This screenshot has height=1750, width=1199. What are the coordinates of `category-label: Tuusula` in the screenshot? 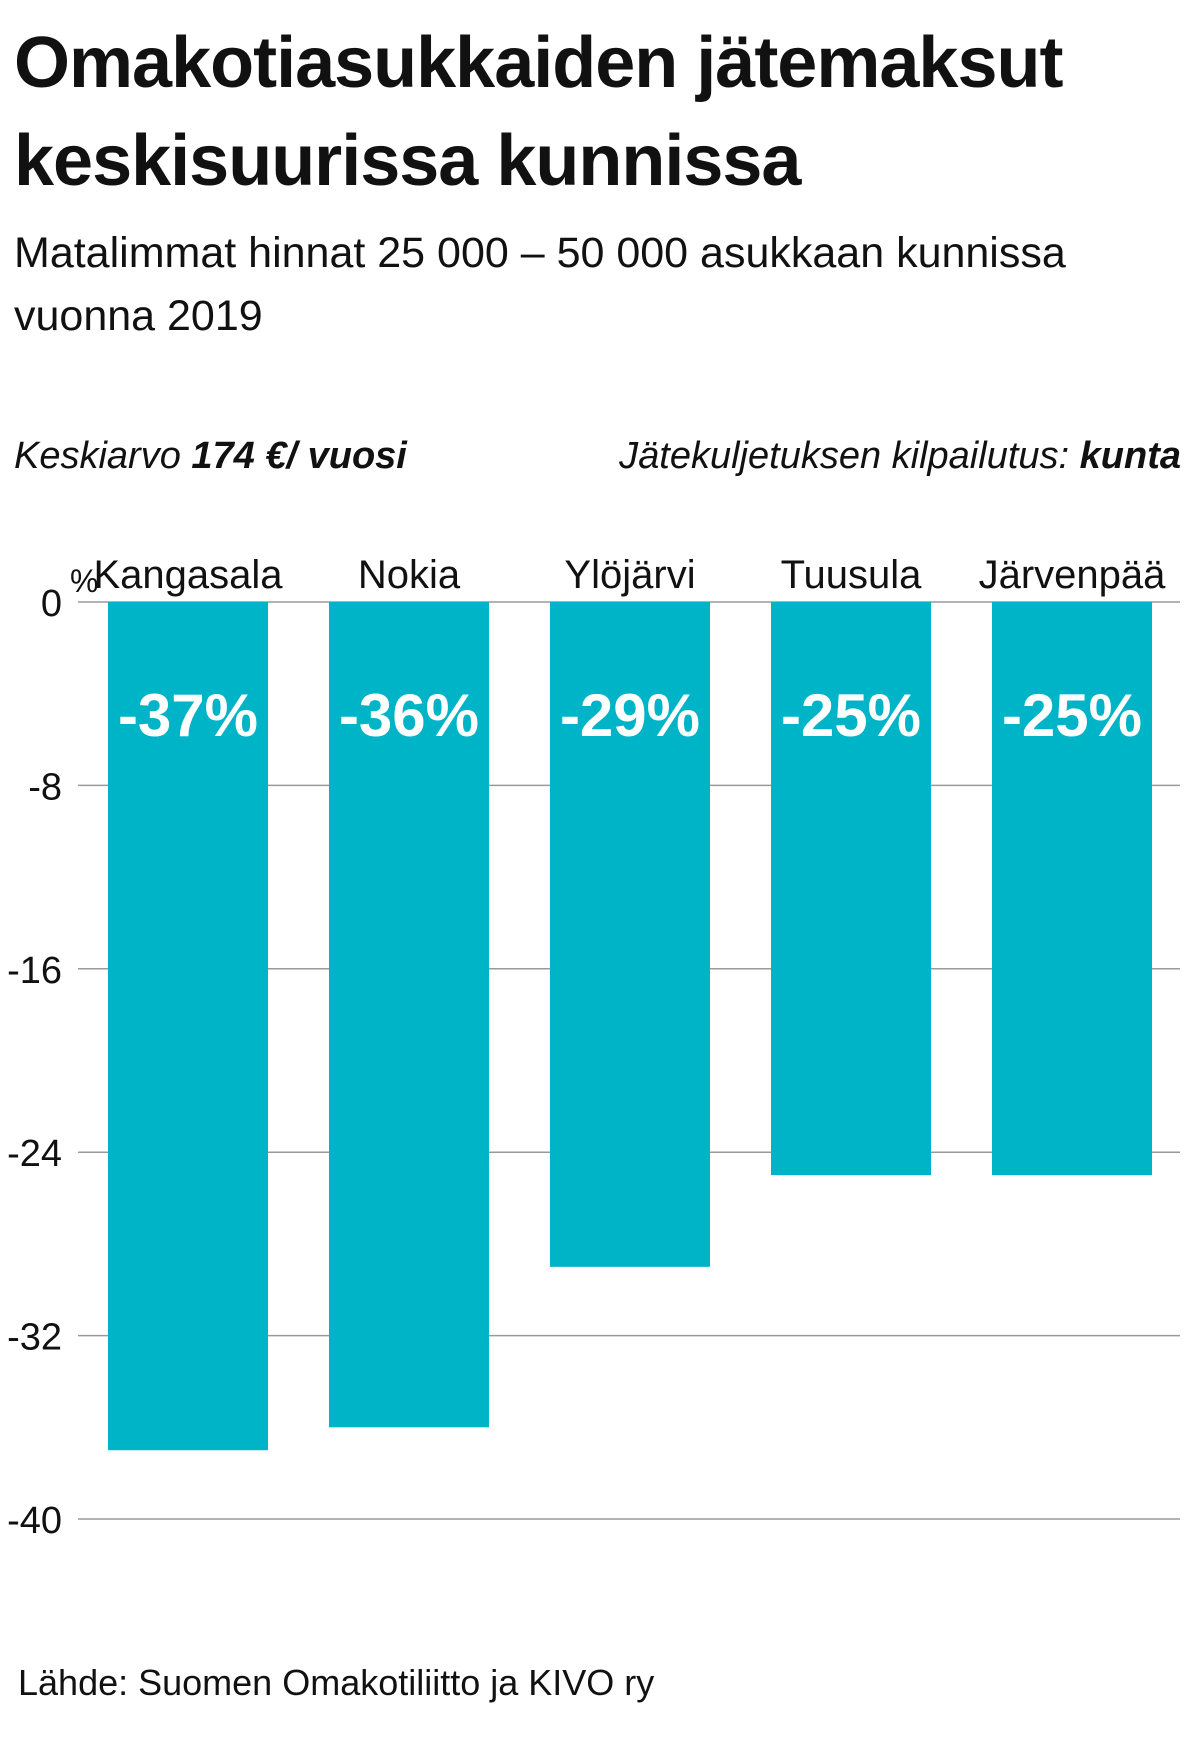 It's located at (852, 575).